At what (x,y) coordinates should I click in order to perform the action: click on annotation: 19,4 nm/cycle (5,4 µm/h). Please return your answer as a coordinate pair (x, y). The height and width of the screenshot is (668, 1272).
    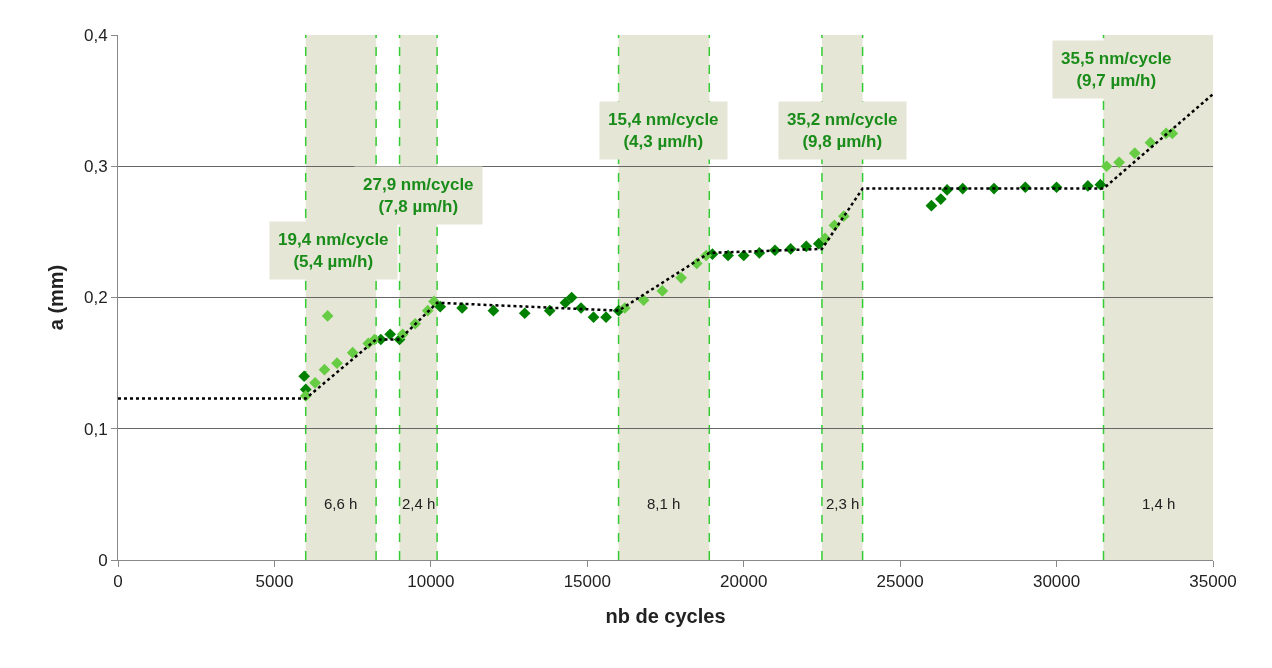
    Looking at the image, I should click on (333, 251).